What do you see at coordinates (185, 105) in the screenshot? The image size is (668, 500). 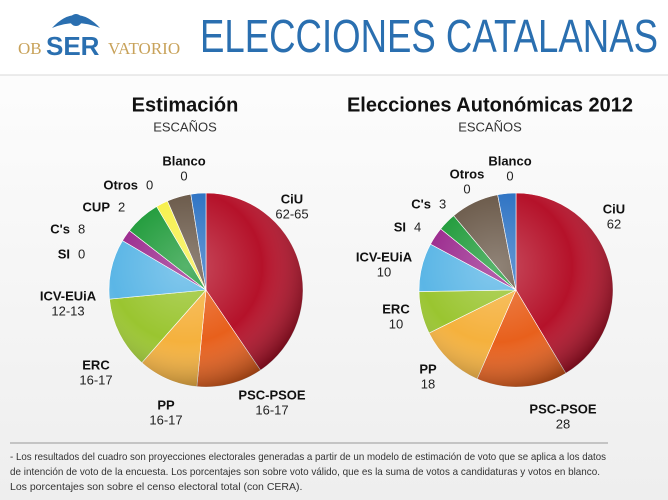 I see `pie-title: Estimación` at bounding box center [185, 105].